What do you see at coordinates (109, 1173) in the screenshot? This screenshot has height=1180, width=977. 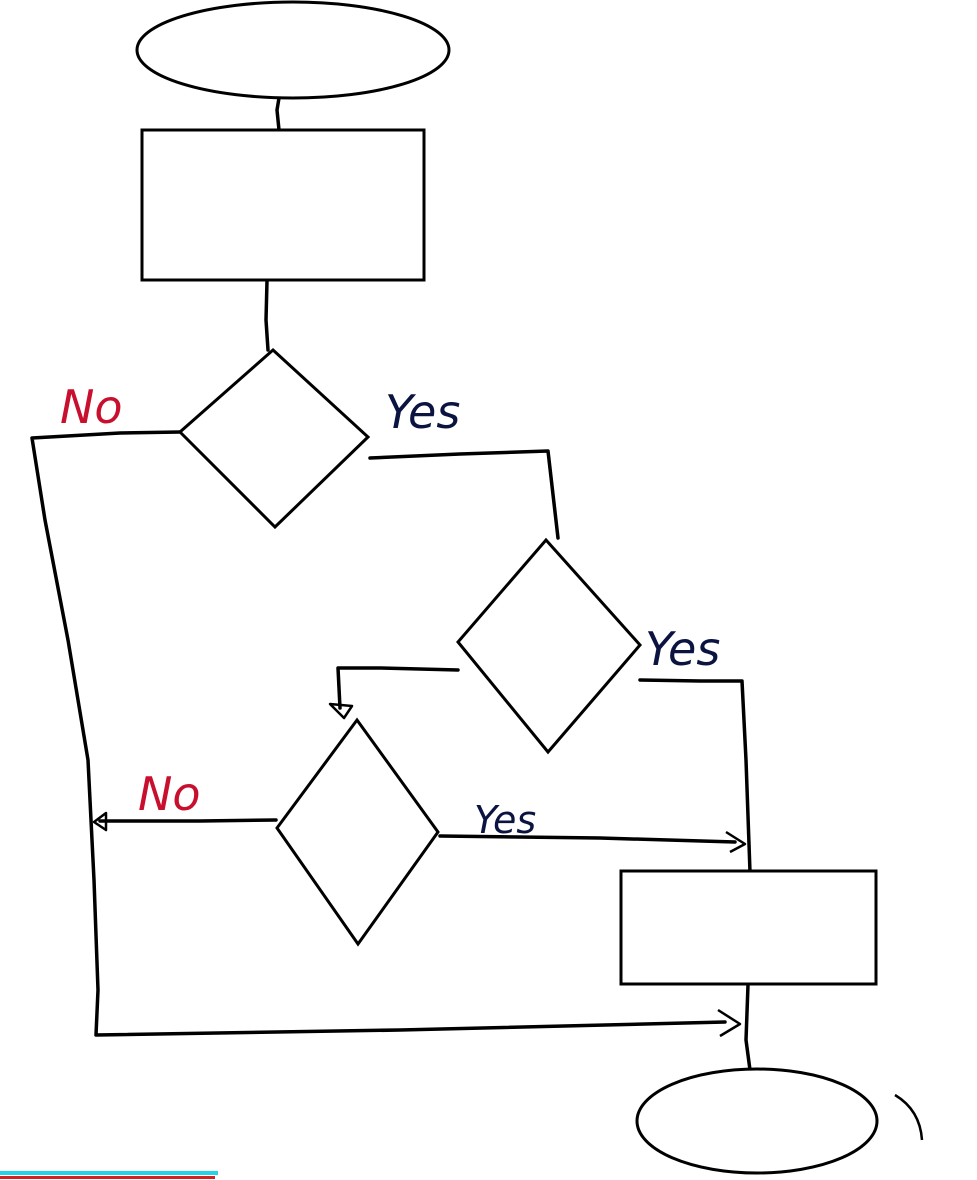 I see `bottom-bar-cyan` at bounding box center [109, 1173].